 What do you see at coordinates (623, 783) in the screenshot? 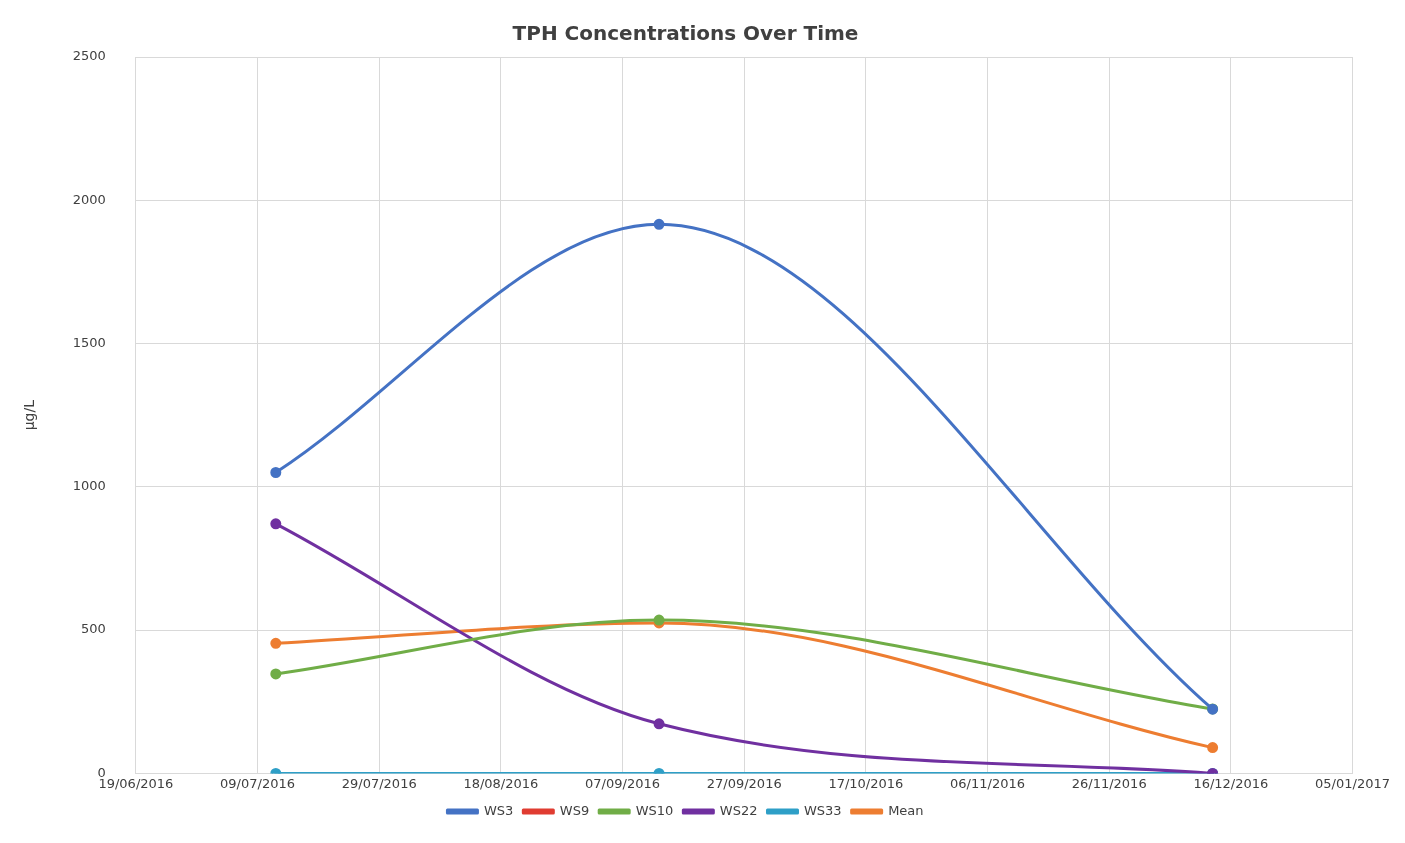
I see `x-tick-label: 07/09/2016` at bounding box center [623, 783].